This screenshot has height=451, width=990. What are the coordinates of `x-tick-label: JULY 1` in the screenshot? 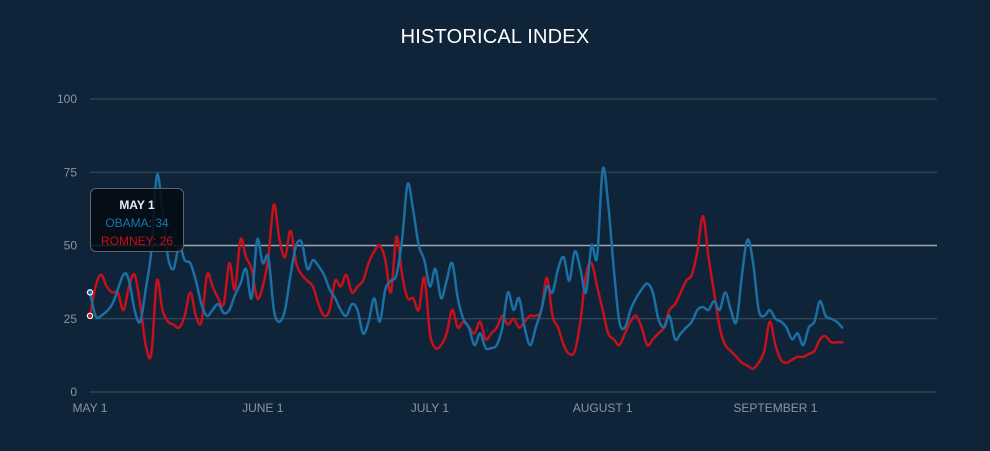 It's located at (430, 408).